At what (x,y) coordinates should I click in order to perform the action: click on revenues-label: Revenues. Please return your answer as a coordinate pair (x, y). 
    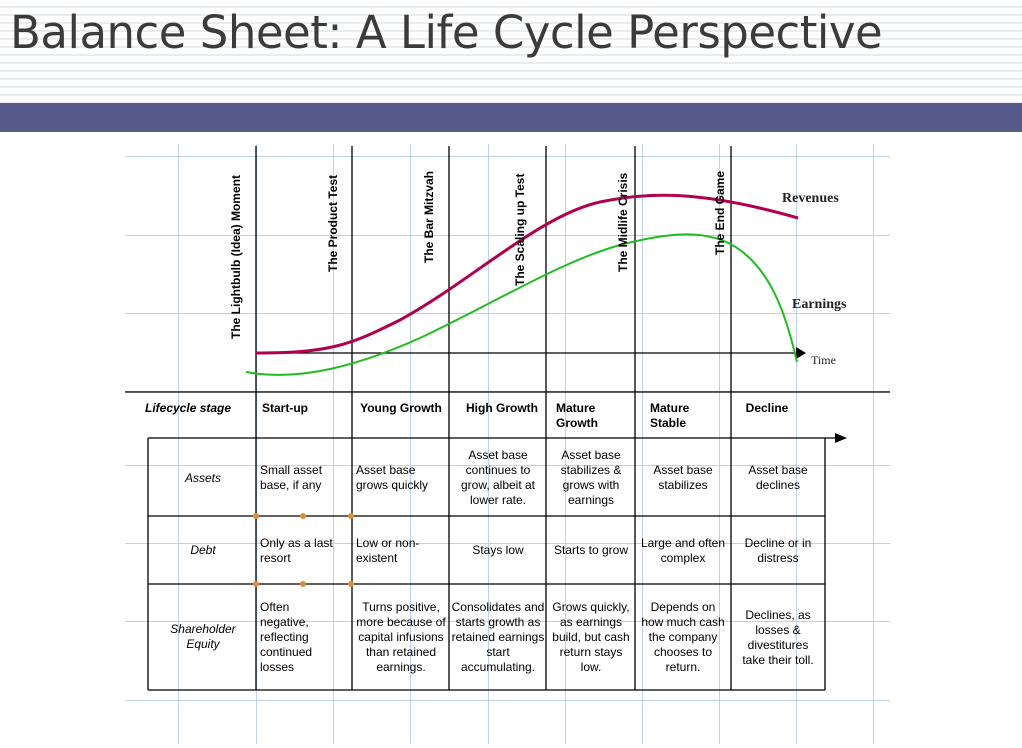
    Looking at the image, I should click on (810, 198).